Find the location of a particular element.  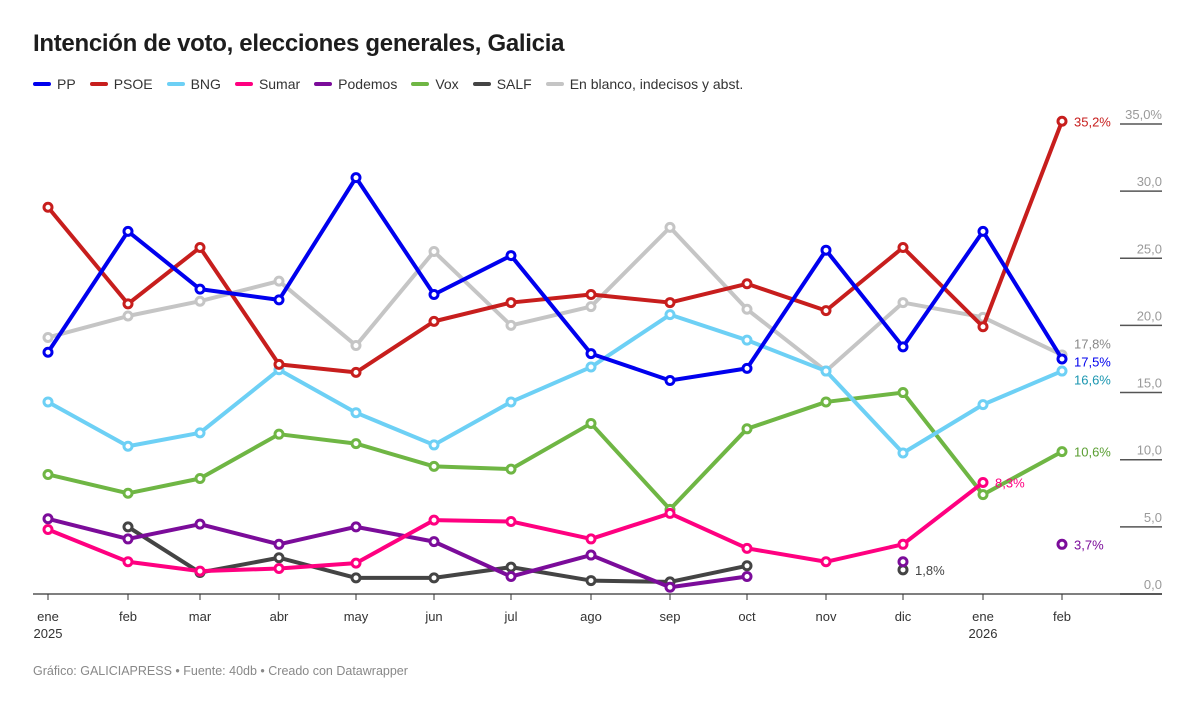

y-tick-label: 10,0 is located at coordinates (1149, 450).